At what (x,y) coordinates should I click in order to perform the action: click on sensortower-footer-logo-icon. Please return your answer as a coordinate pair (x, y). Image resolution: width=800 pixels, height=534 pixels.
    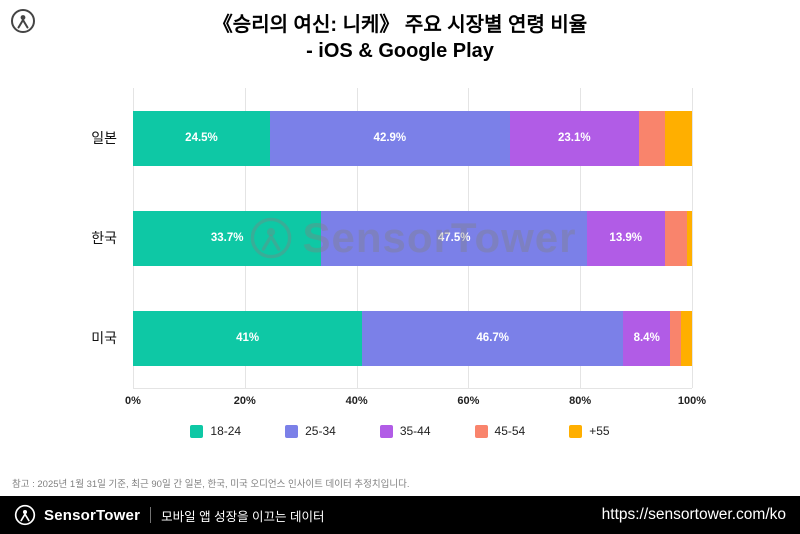
    Looking at the image, I should click on (25, 515).